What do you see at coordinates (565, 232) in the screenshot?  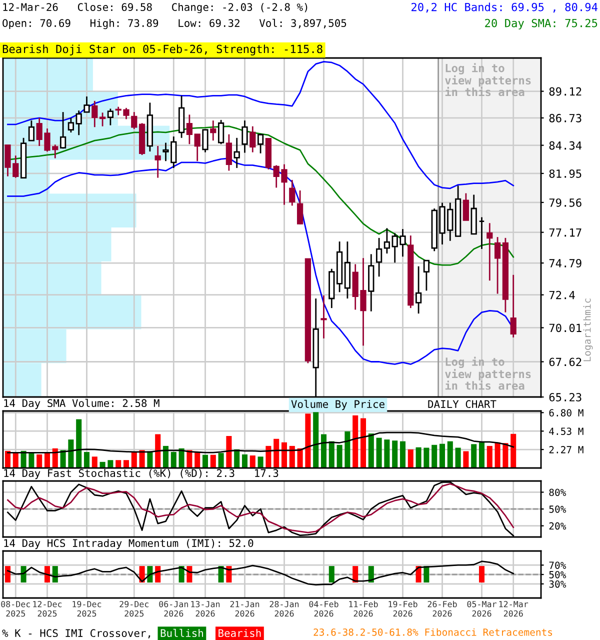 I see `y-tick-label: 77.17` at bounding box center [565, 232].